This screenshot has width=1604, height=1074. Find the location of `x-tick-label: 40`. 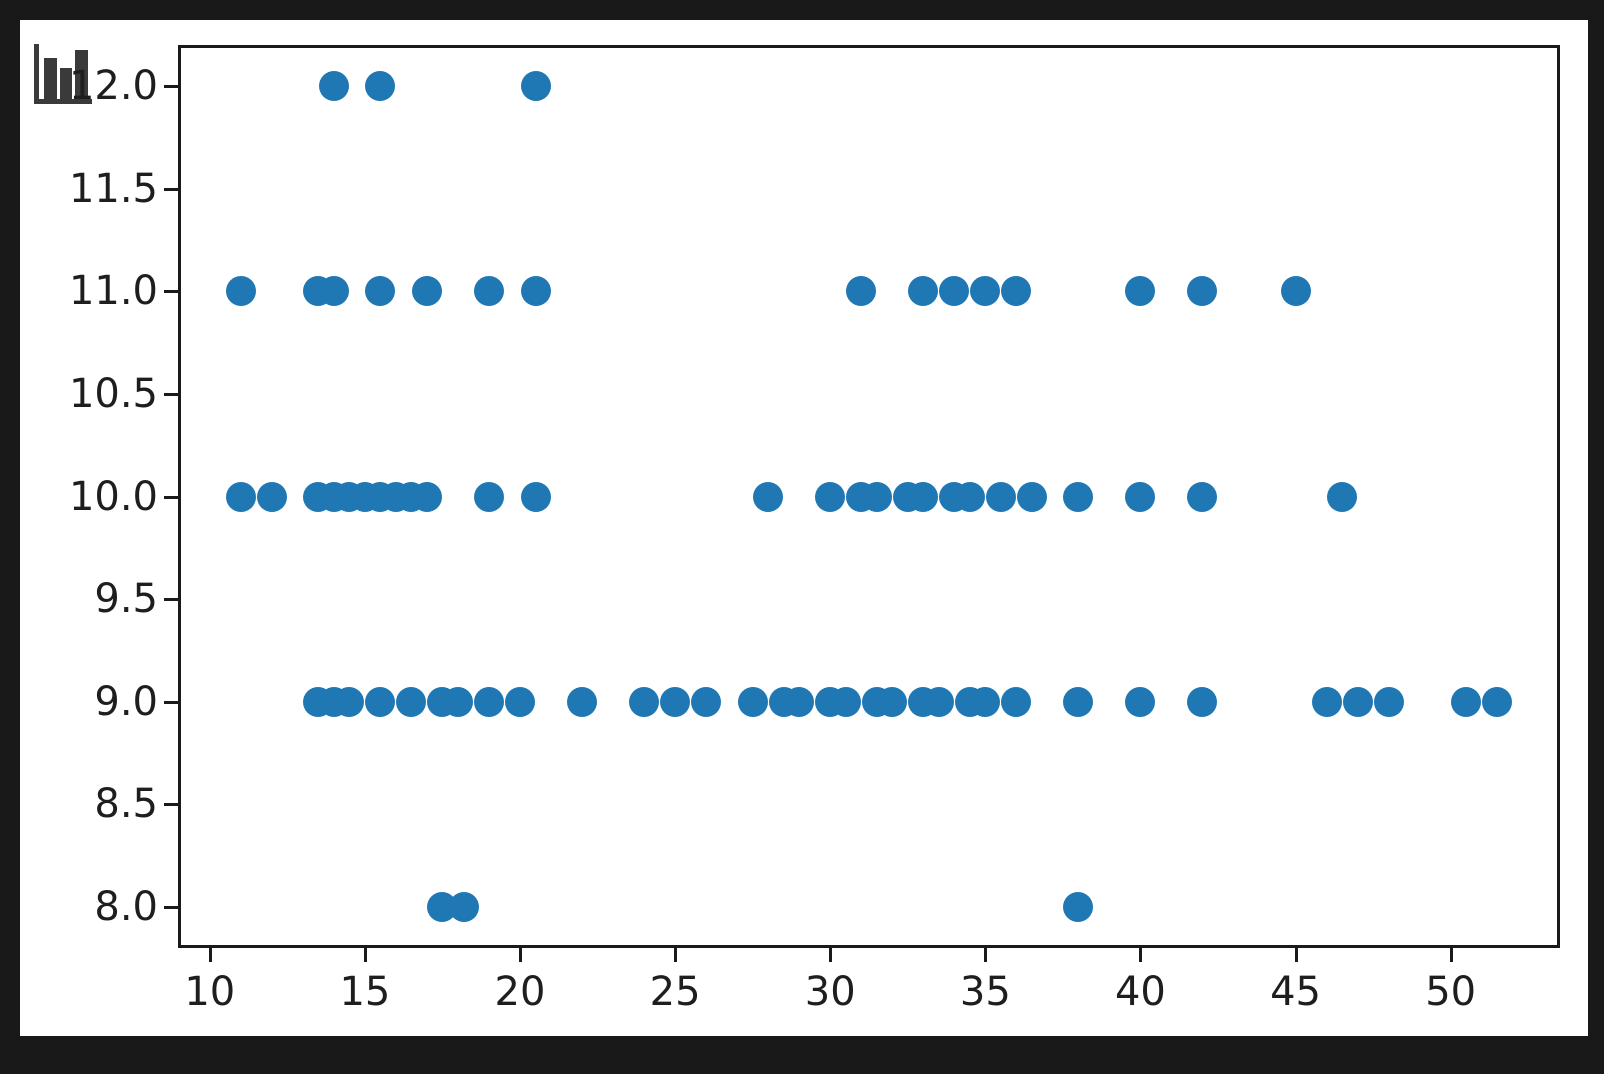

x-tick-label: 40 is located at coordinates (1140, 992).